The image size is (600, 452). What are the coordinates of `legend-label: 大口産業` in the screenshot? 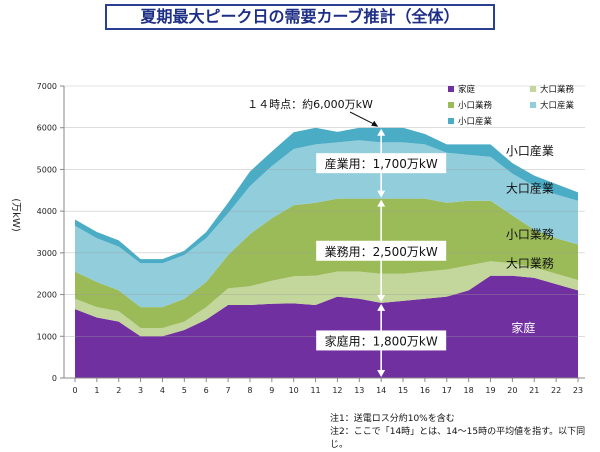 It's located at (557, 105).